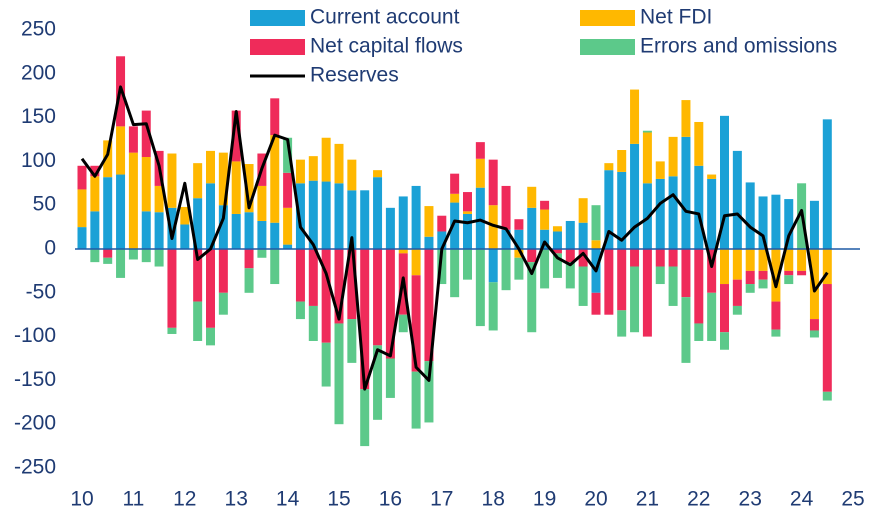  What do you see at coordinates (35, 335) in the screenshot?
I see `y-tick-label: -100` at bounding box center [35, 335].